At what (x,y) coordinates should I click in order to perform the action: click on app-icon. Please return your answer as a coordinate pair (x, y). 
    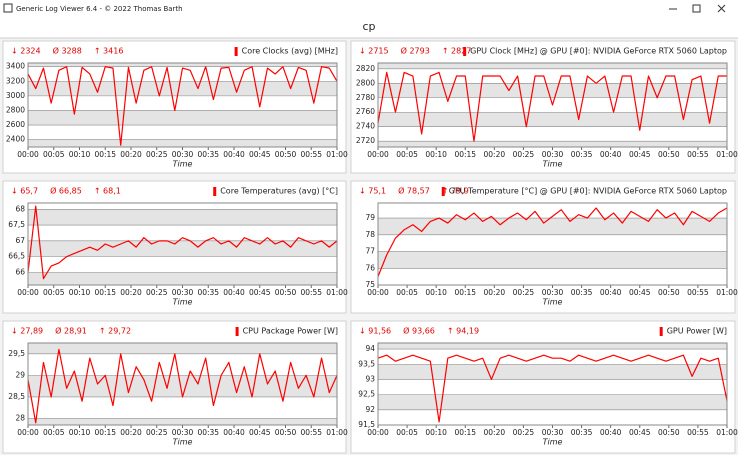
    Looking at the image, I should click on (8, 8).